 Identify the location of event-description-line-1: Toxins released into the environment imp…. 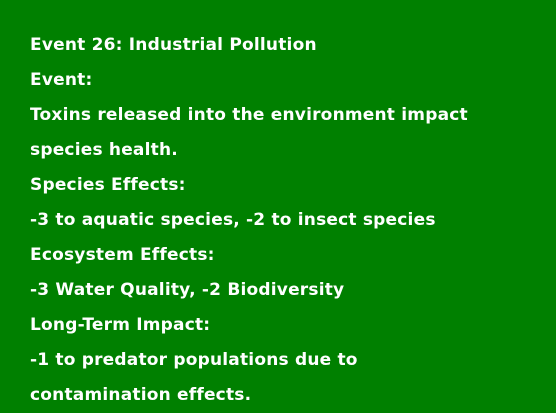
(249, 115).